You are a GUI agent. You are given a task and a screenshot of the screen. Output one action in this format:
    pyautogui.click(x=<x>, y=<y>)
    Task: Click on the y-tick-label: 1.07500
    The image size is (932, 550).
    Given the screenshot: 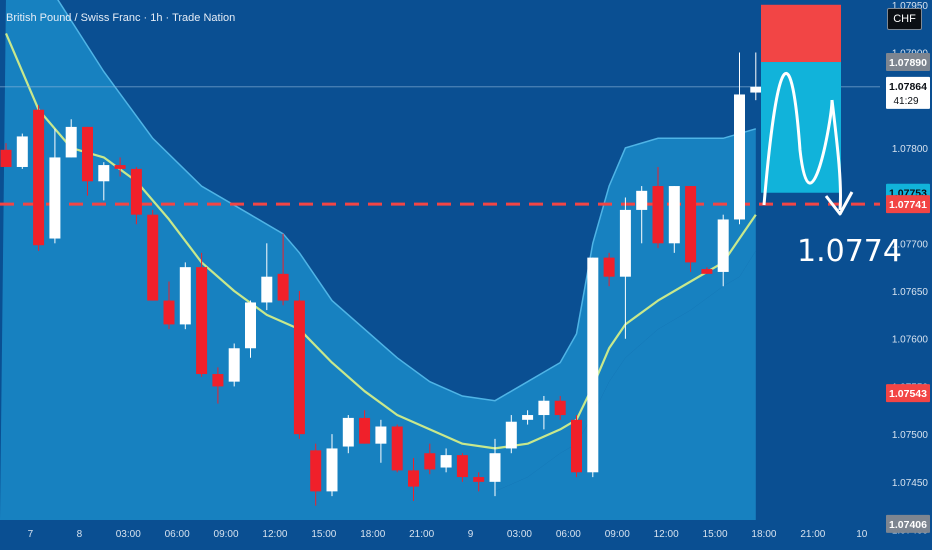 What is the action you would take?
    pyautogui.click(x=910, y=435)
    